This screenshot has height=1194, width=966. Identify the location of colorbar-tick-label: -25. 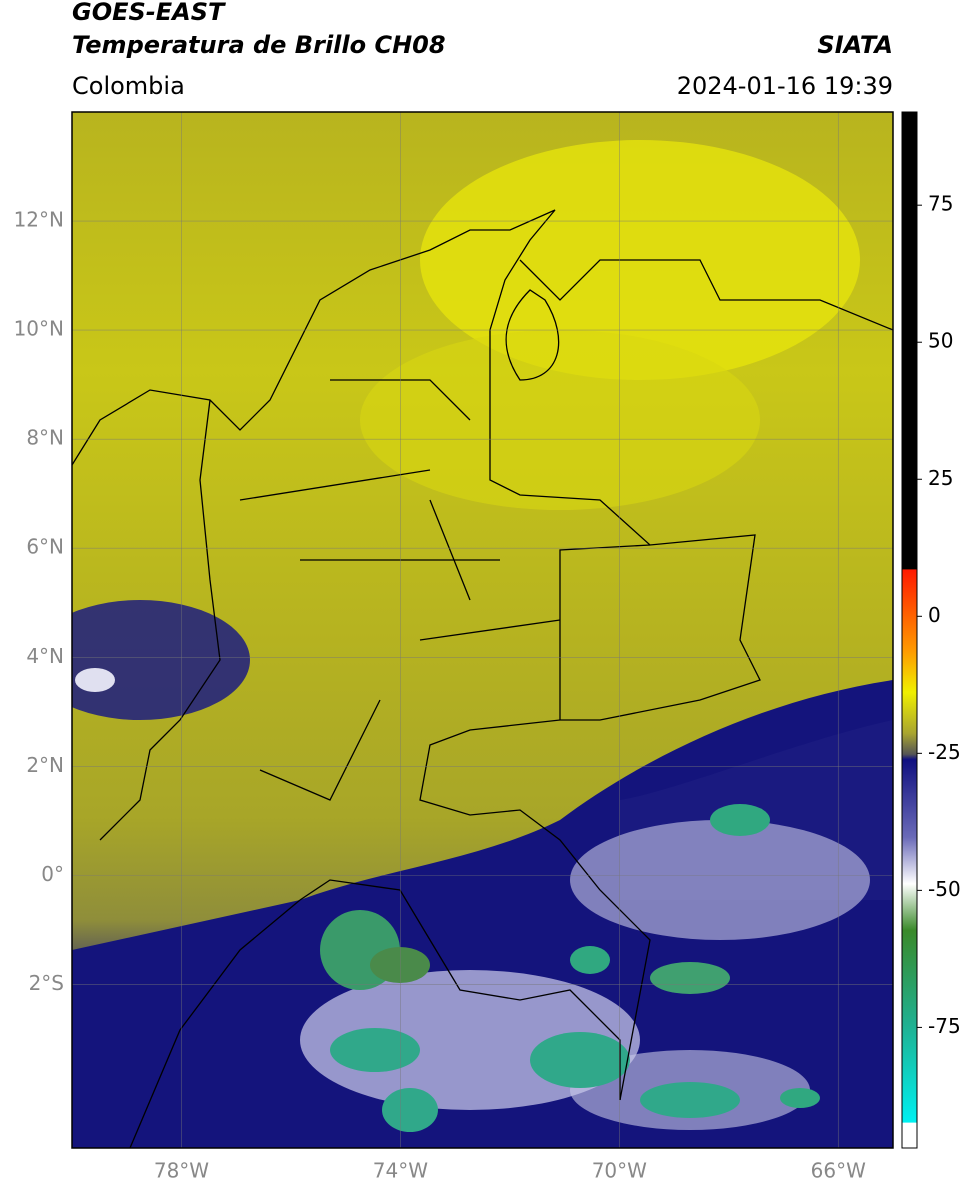
(944, 752).